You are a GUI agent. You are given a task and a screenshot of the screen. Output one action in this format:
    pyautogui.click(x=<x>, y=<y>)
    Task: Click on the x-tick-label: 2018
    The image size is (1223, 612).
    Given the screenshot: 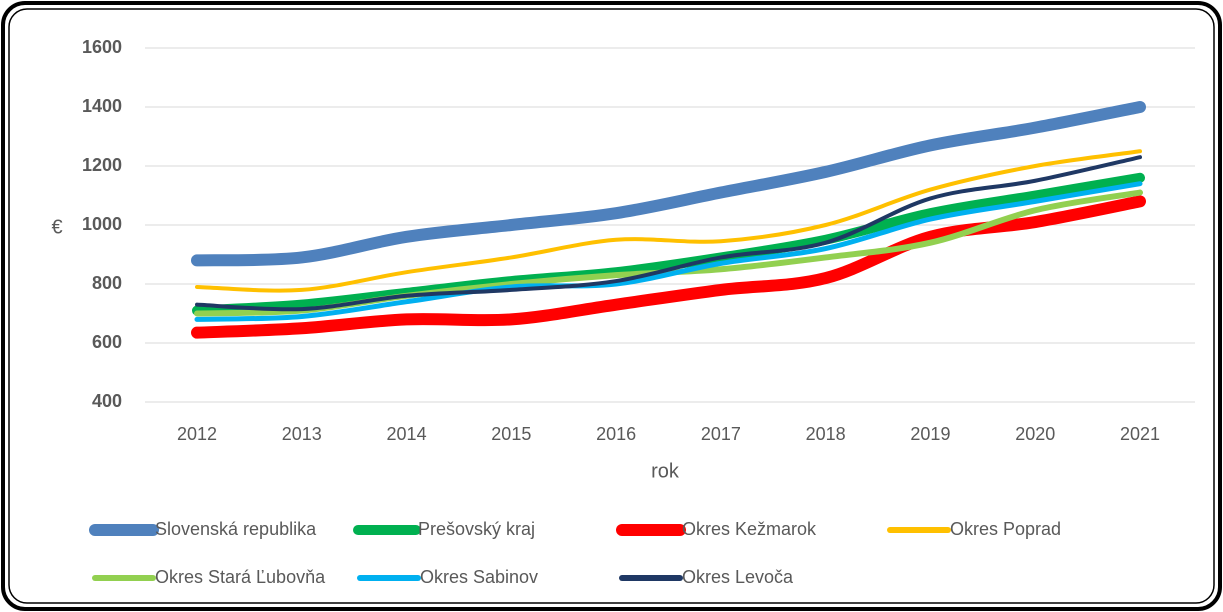 What is the action you would take?
    pyautogui.click(x=826, y=434)
    